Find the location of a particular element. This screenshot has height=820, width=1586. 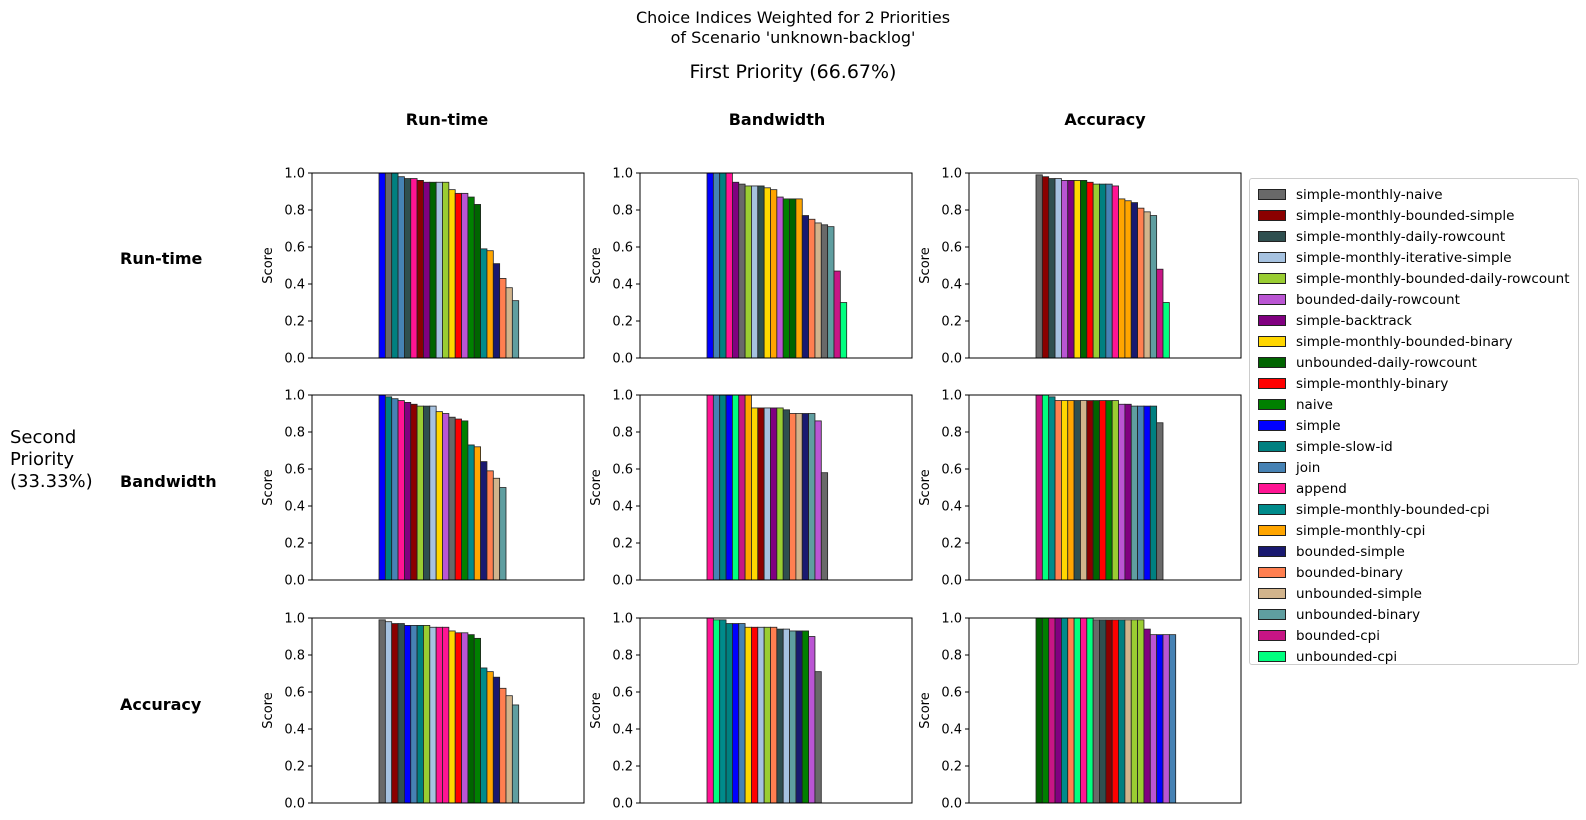

legend-label: simple-monthly-binary is located at coordinates (1372, 383).